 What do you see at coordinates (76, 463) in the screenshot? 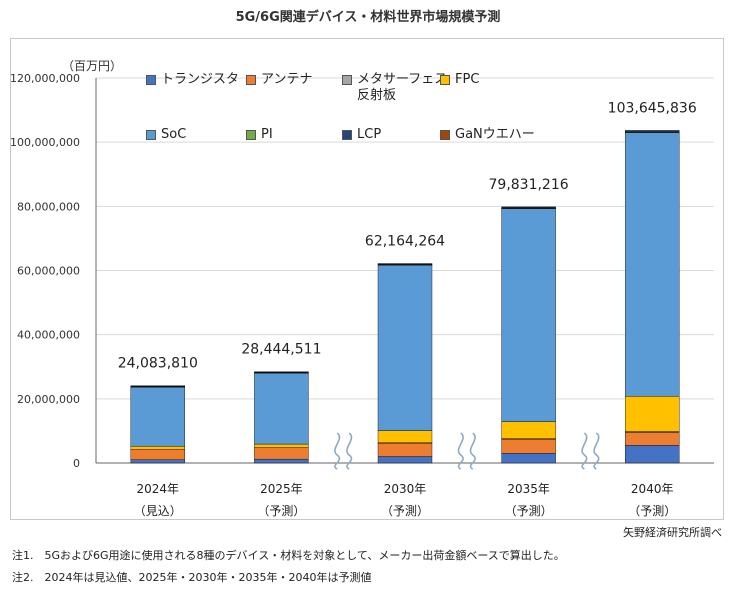
I see `y-tick-label: 0` at bounding box center [76, 463].